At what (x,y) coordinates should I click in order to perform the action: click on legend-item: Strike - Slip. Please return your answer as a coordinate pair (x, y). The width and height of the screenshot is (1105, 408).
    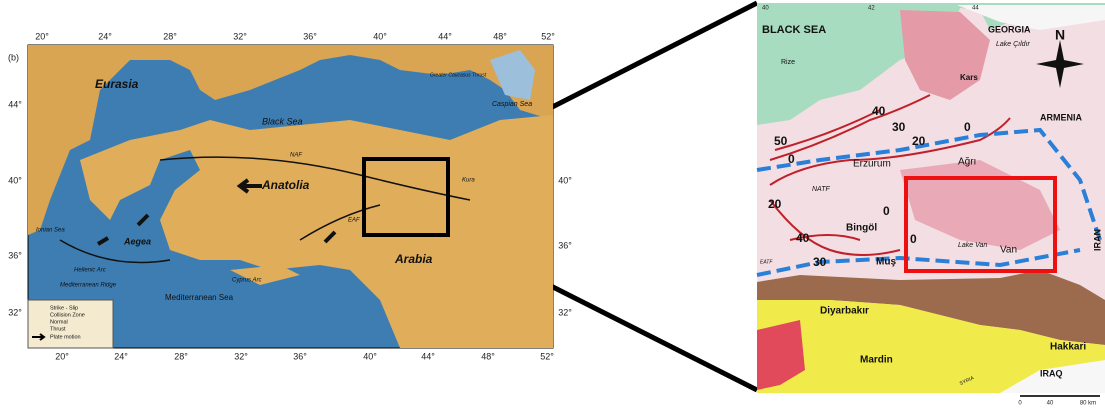
    Looking at the image, I should click on (64, 308).